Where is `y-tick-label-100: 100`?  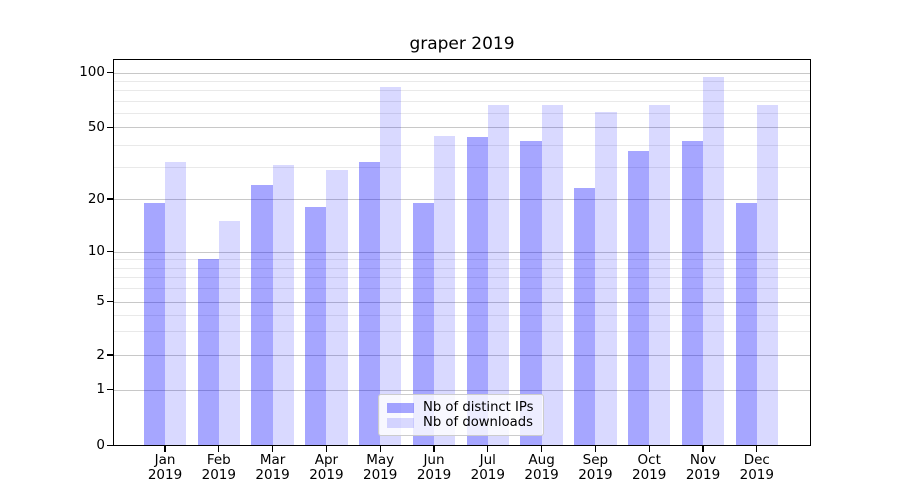
y-tick-label-100: 100 is located at coordinates (92, 72).